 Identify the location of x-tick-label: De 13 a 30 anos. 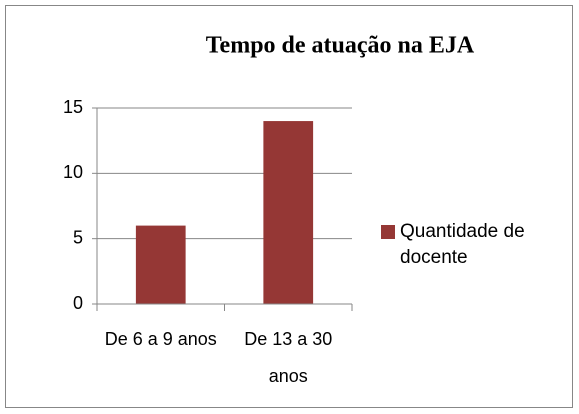
(288, 357).